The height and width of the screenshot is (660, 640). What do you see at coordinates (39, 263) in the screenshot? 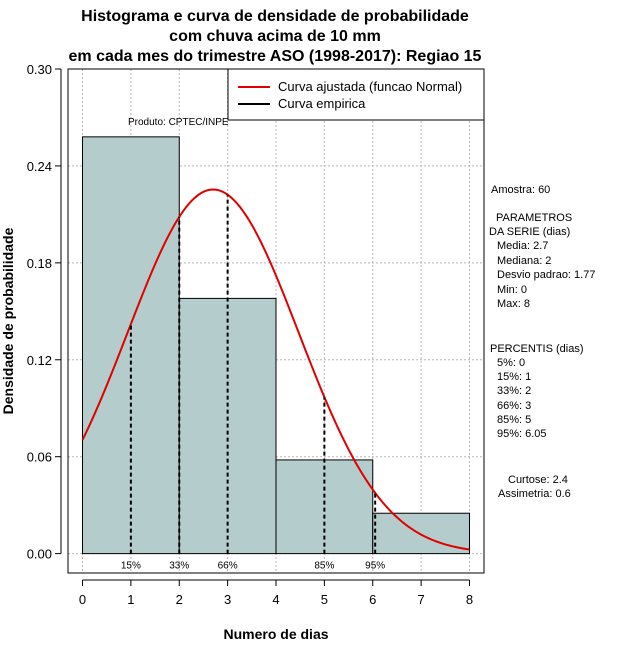
I see `y-tick-label-3: 0.18` at bounding box center [39, 263].